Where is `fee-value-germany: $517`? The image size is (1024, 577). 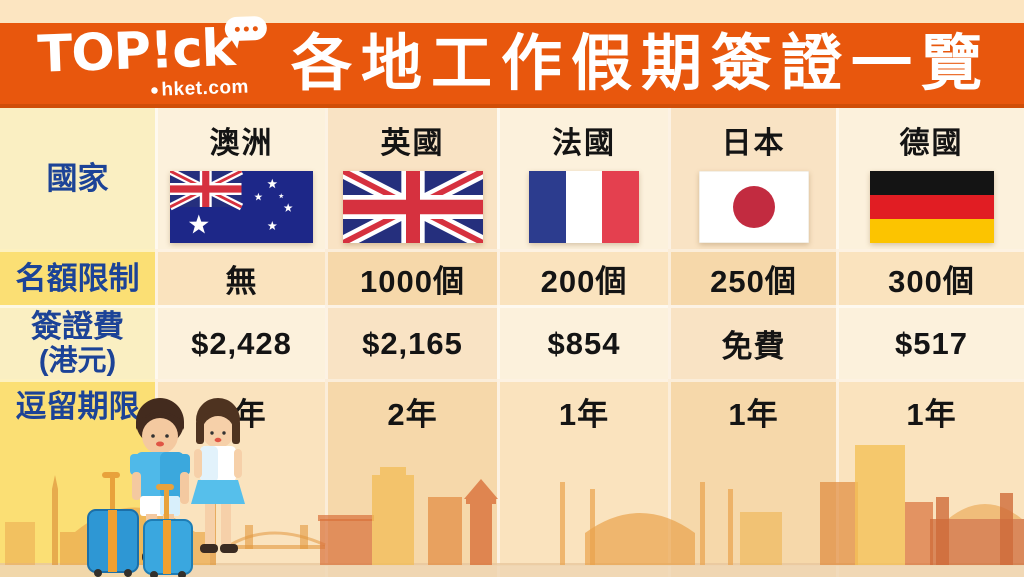 fee-value-germany: $517 is located at coordinates (930, 342).